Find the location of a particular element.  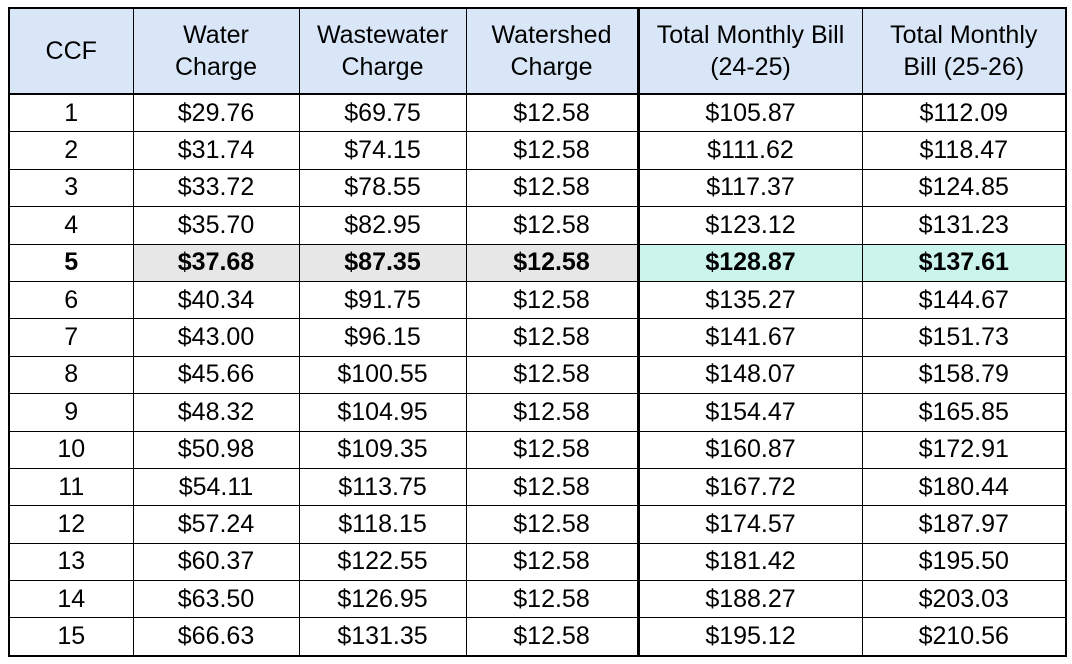

col-header-watershed-charge: Watershed Charge is located at coordinates (552, 51).